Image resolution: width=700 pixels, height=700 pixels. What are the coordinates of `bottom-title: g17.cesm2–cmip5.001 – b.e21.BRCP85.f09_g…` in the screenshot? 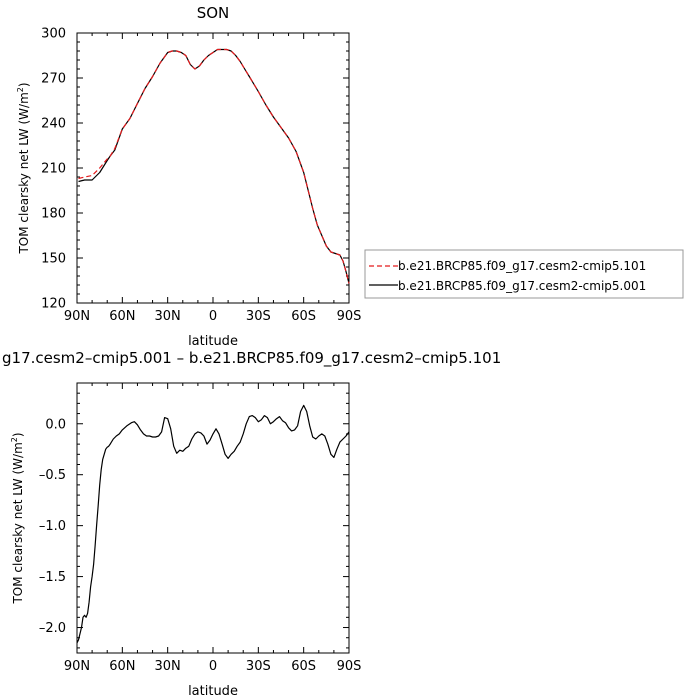 It's located at (251, 358).